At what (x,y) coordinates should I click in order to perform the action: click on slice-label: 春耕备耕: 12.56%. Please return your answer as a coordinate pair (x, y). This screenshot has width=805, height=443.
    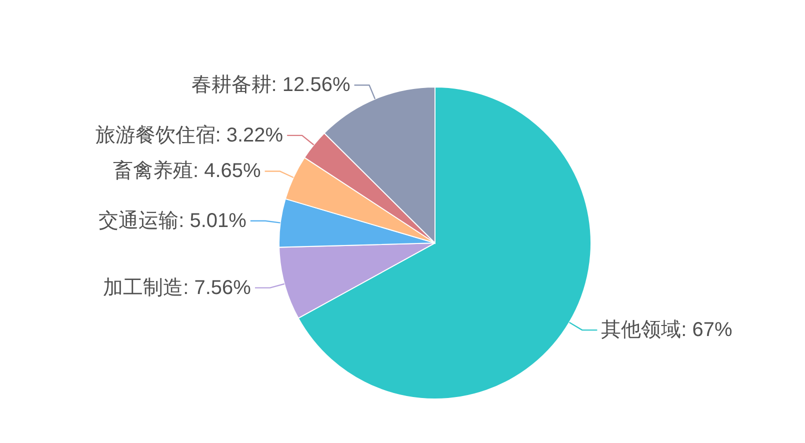
    Looking at the image, I should click on (270, 85).